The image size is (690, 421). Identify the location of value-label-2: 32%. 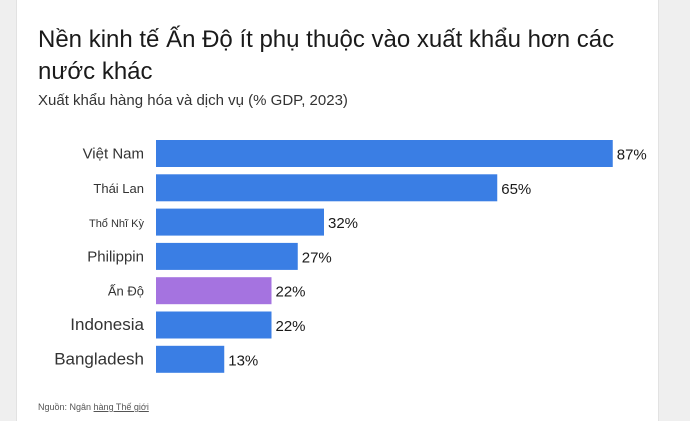
(343, 223).